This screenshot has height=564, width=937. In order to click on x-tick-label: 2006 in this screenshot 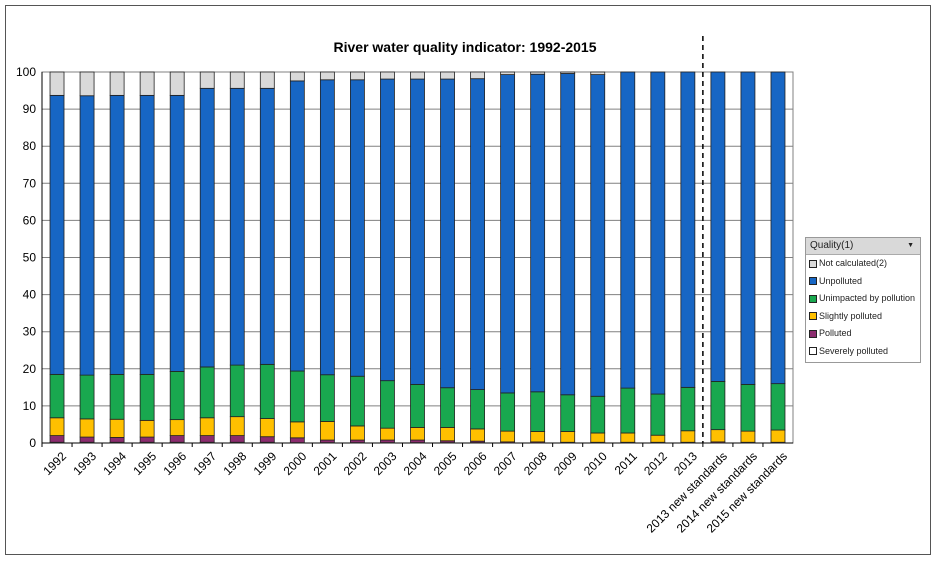, I will do `click(475, 463)`.